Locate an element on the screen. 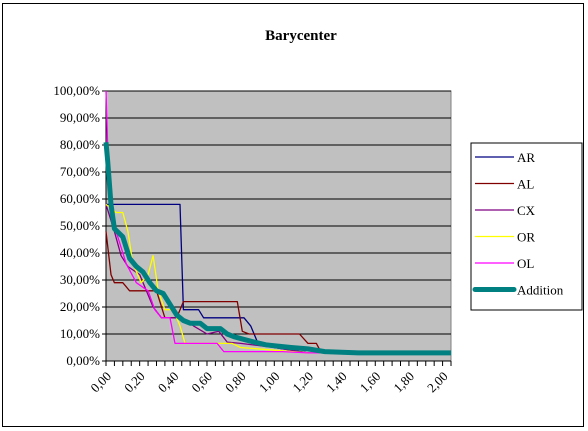  y-tick-label: 100,00% is located at coordinates (76, 90).